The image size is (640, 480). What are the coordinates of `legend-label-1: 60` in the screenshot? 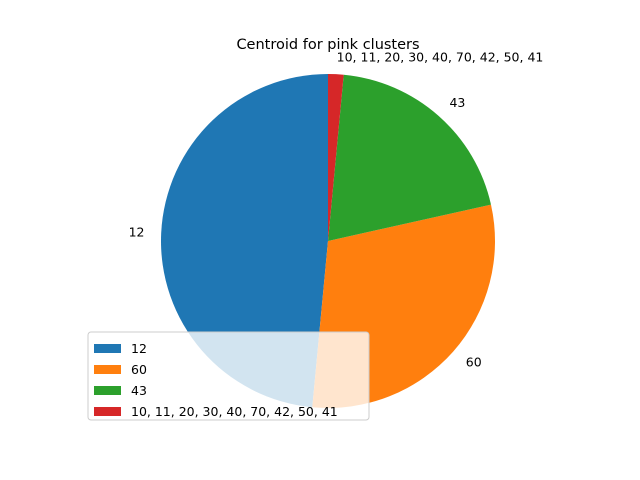 It's located at (139, 369).